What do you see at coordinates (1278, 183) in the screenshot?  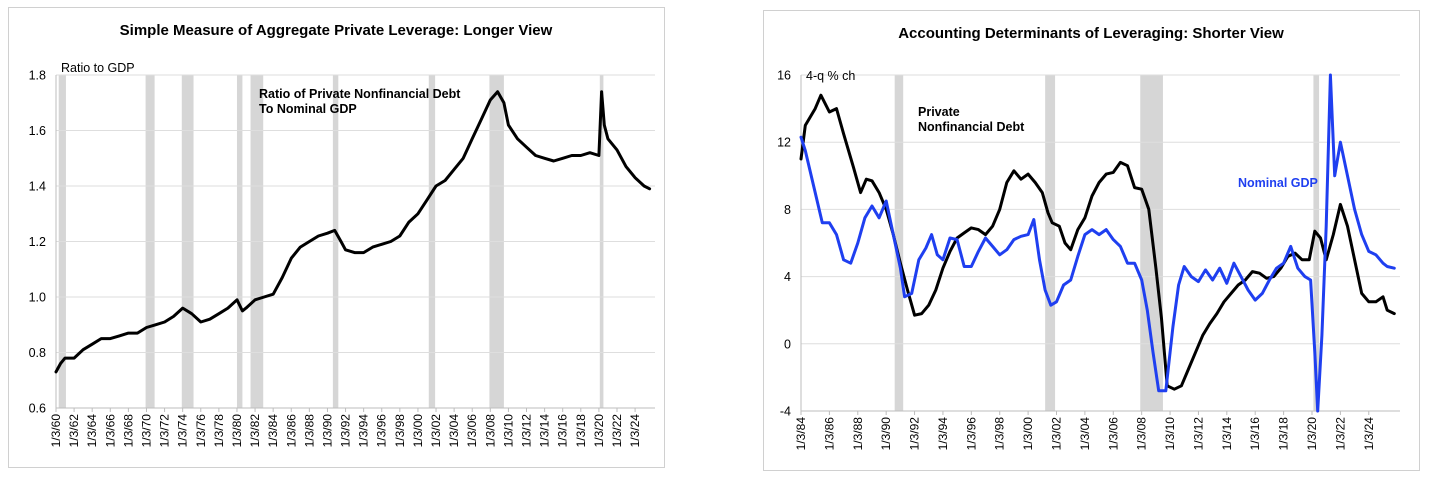 I see `gdp-annotation: Nominal GDP` at bounding box center [1278, 183].